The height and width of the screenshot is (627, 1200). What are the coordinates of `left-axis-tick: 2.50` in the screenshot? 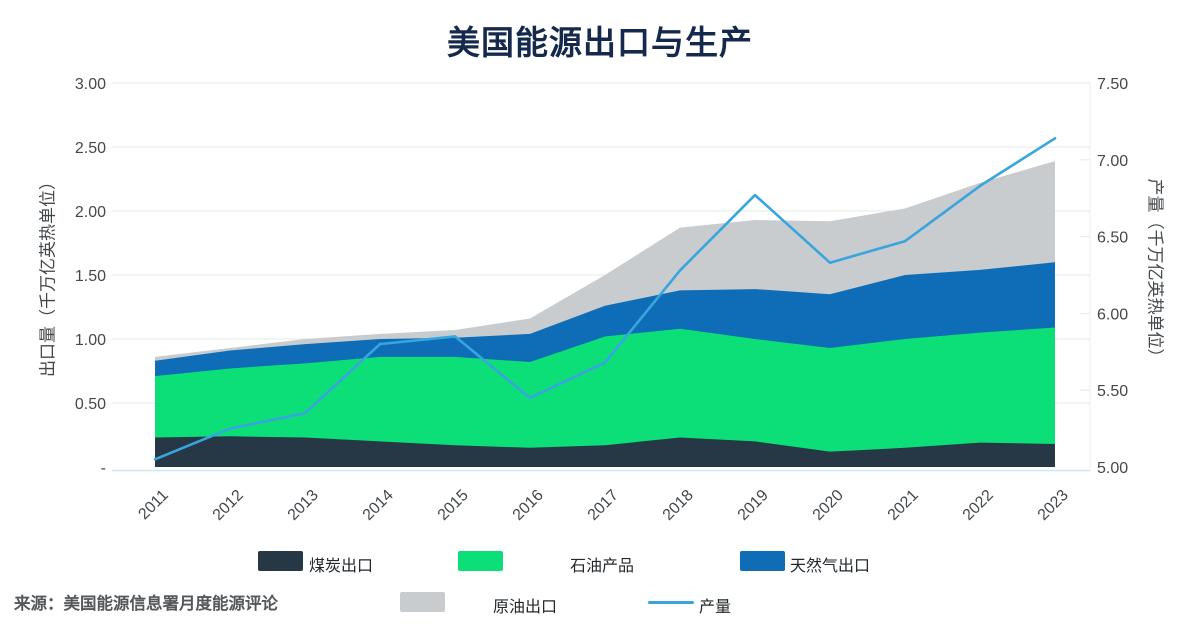 It's located at (90, 148).